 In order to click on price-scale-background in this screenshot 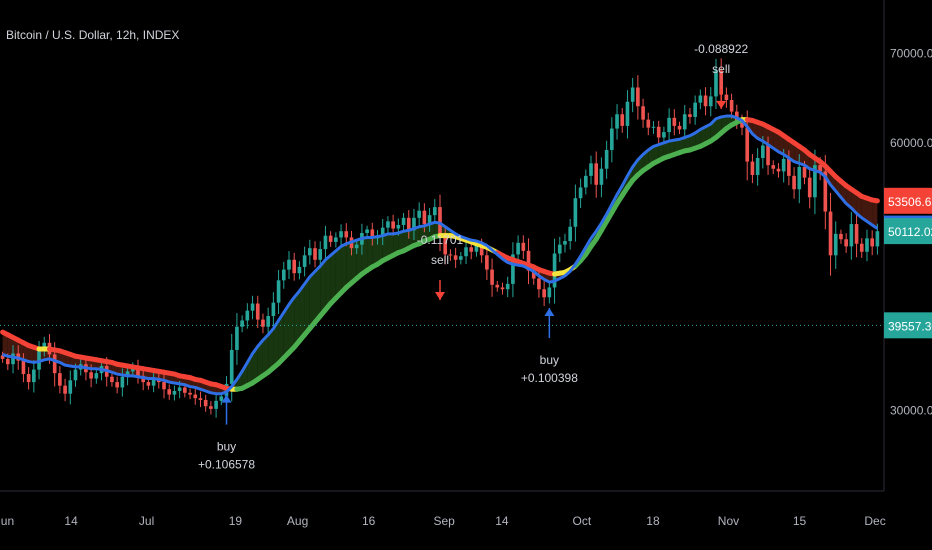, I will do `click(908, 275)`.